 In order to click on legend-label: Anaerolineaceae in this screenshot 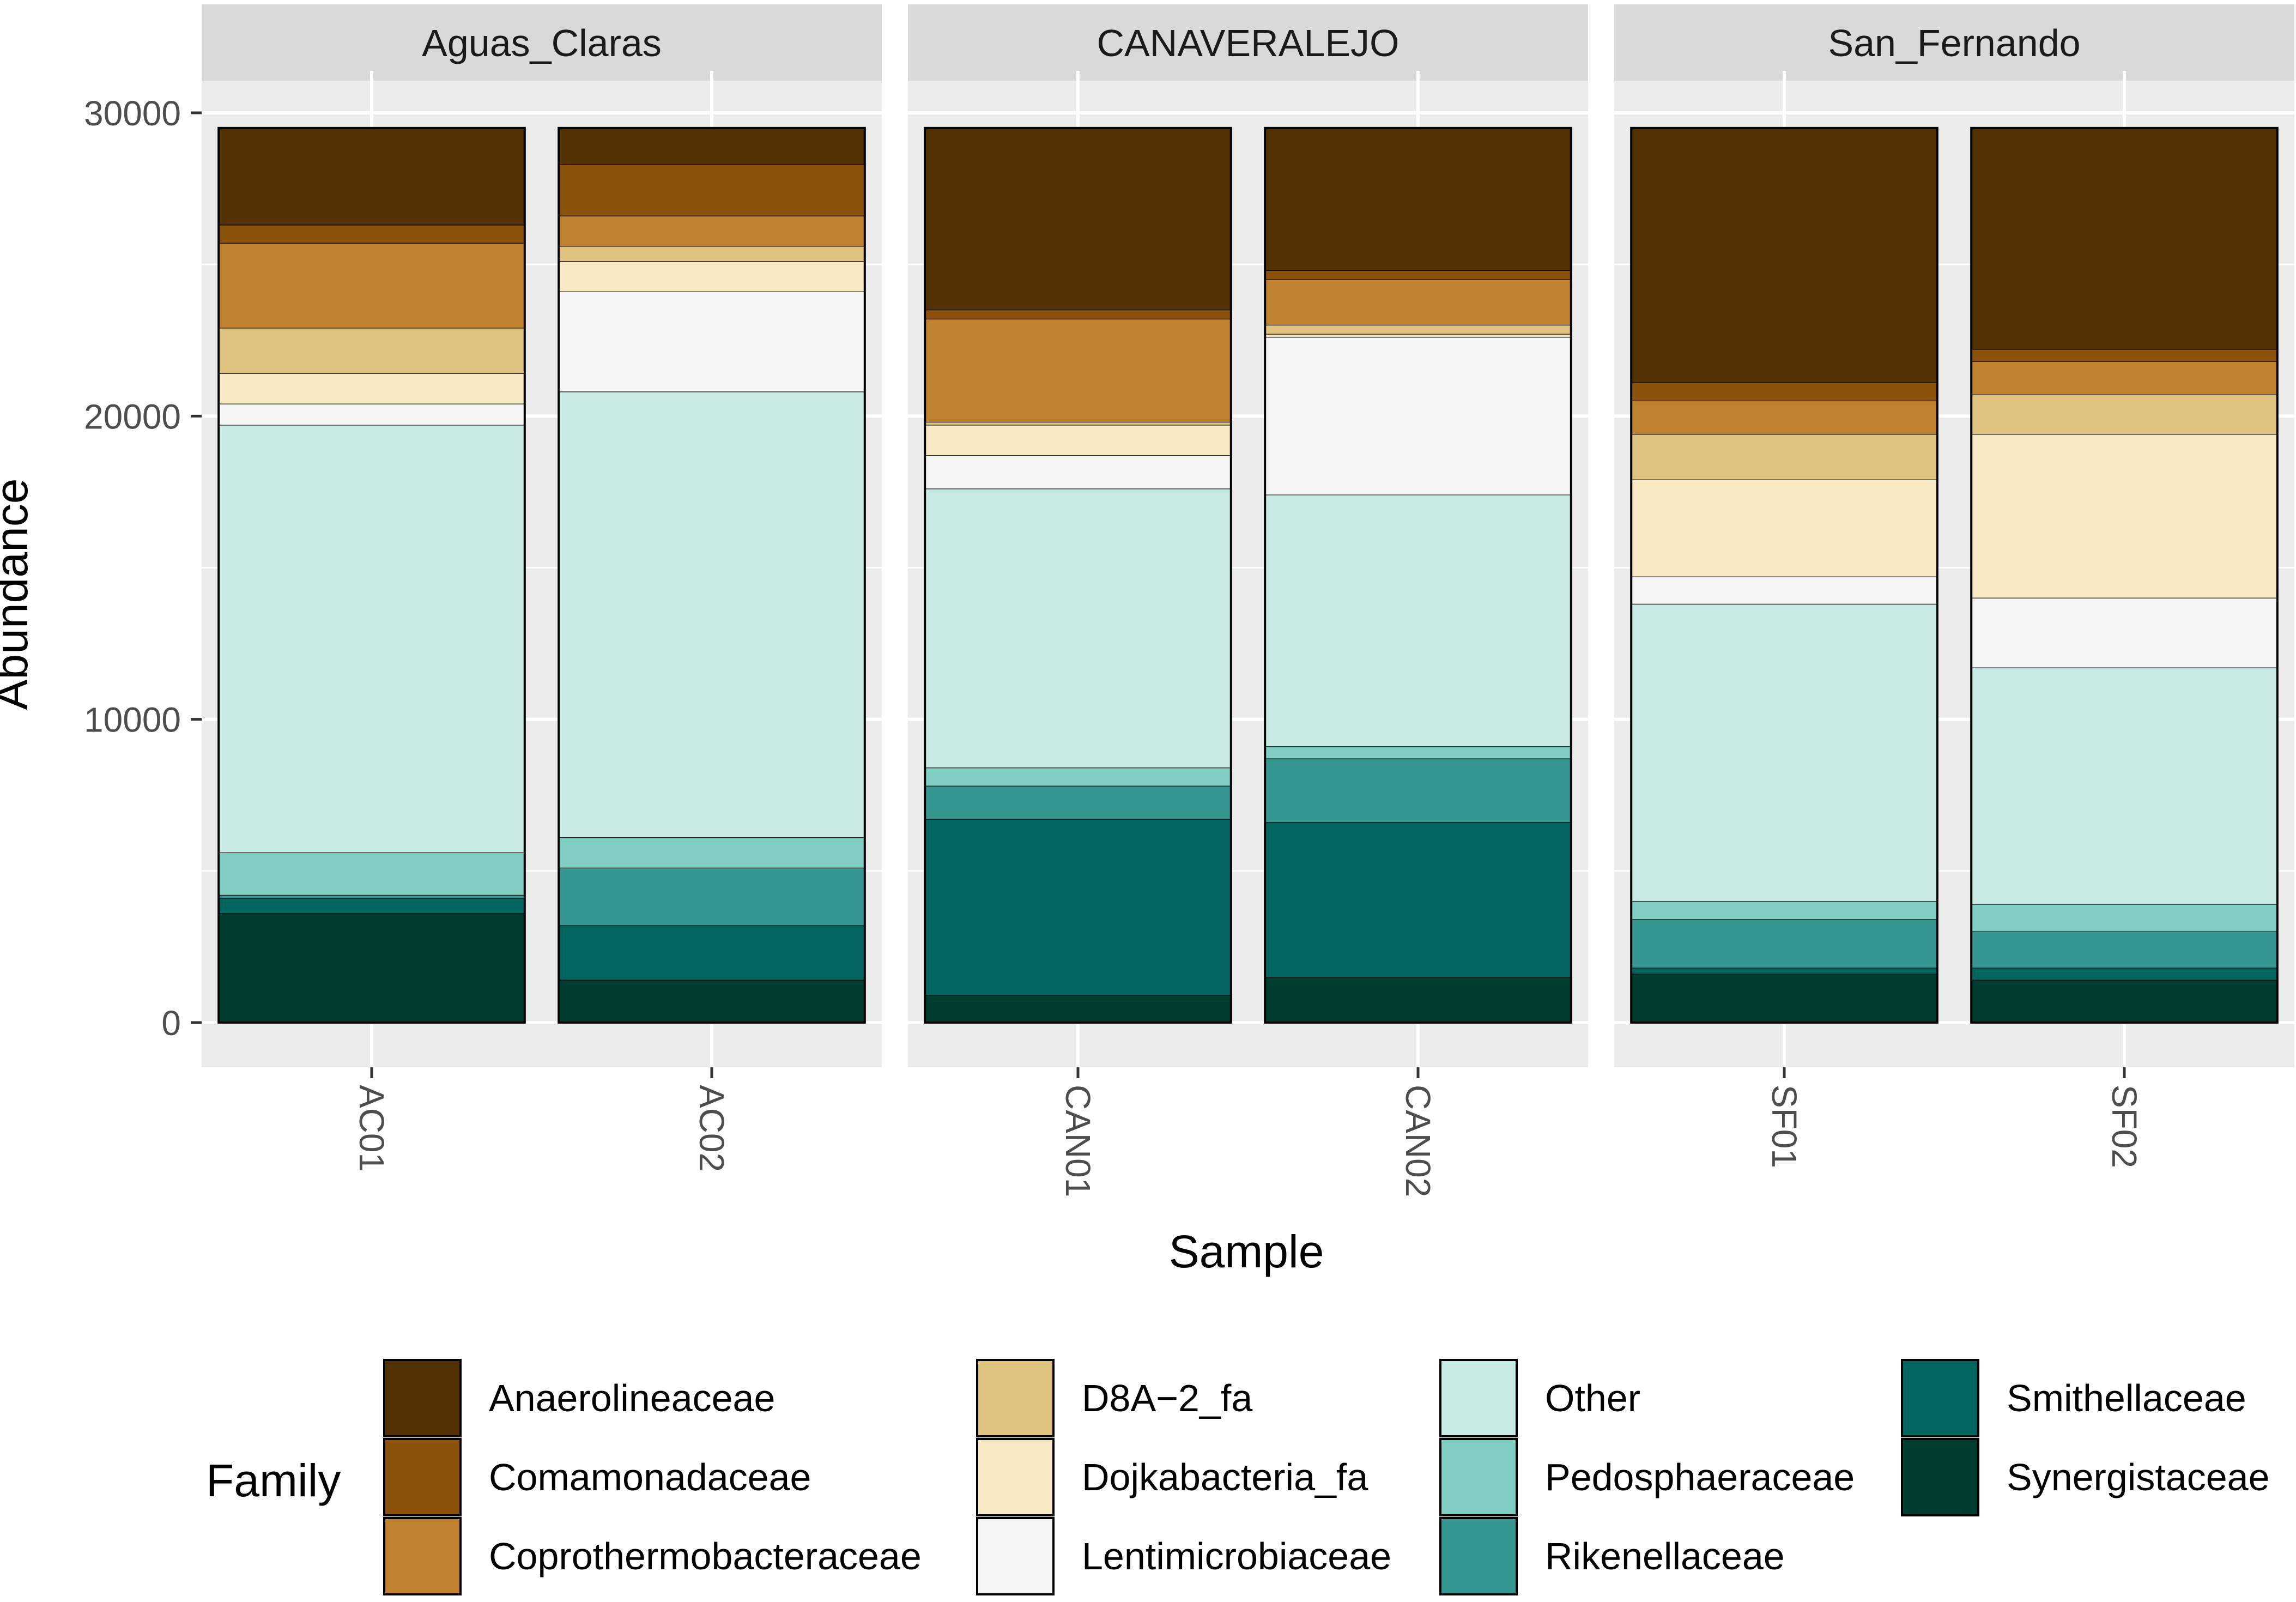, I will do `click(632, 1398)`.